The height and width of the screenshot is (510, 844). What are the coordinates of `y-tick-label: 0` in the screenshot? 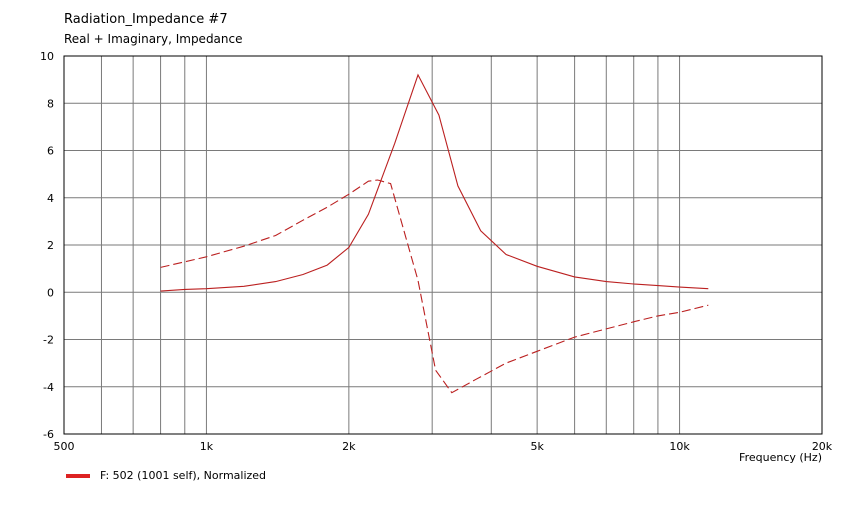 It's located at (50, 292).